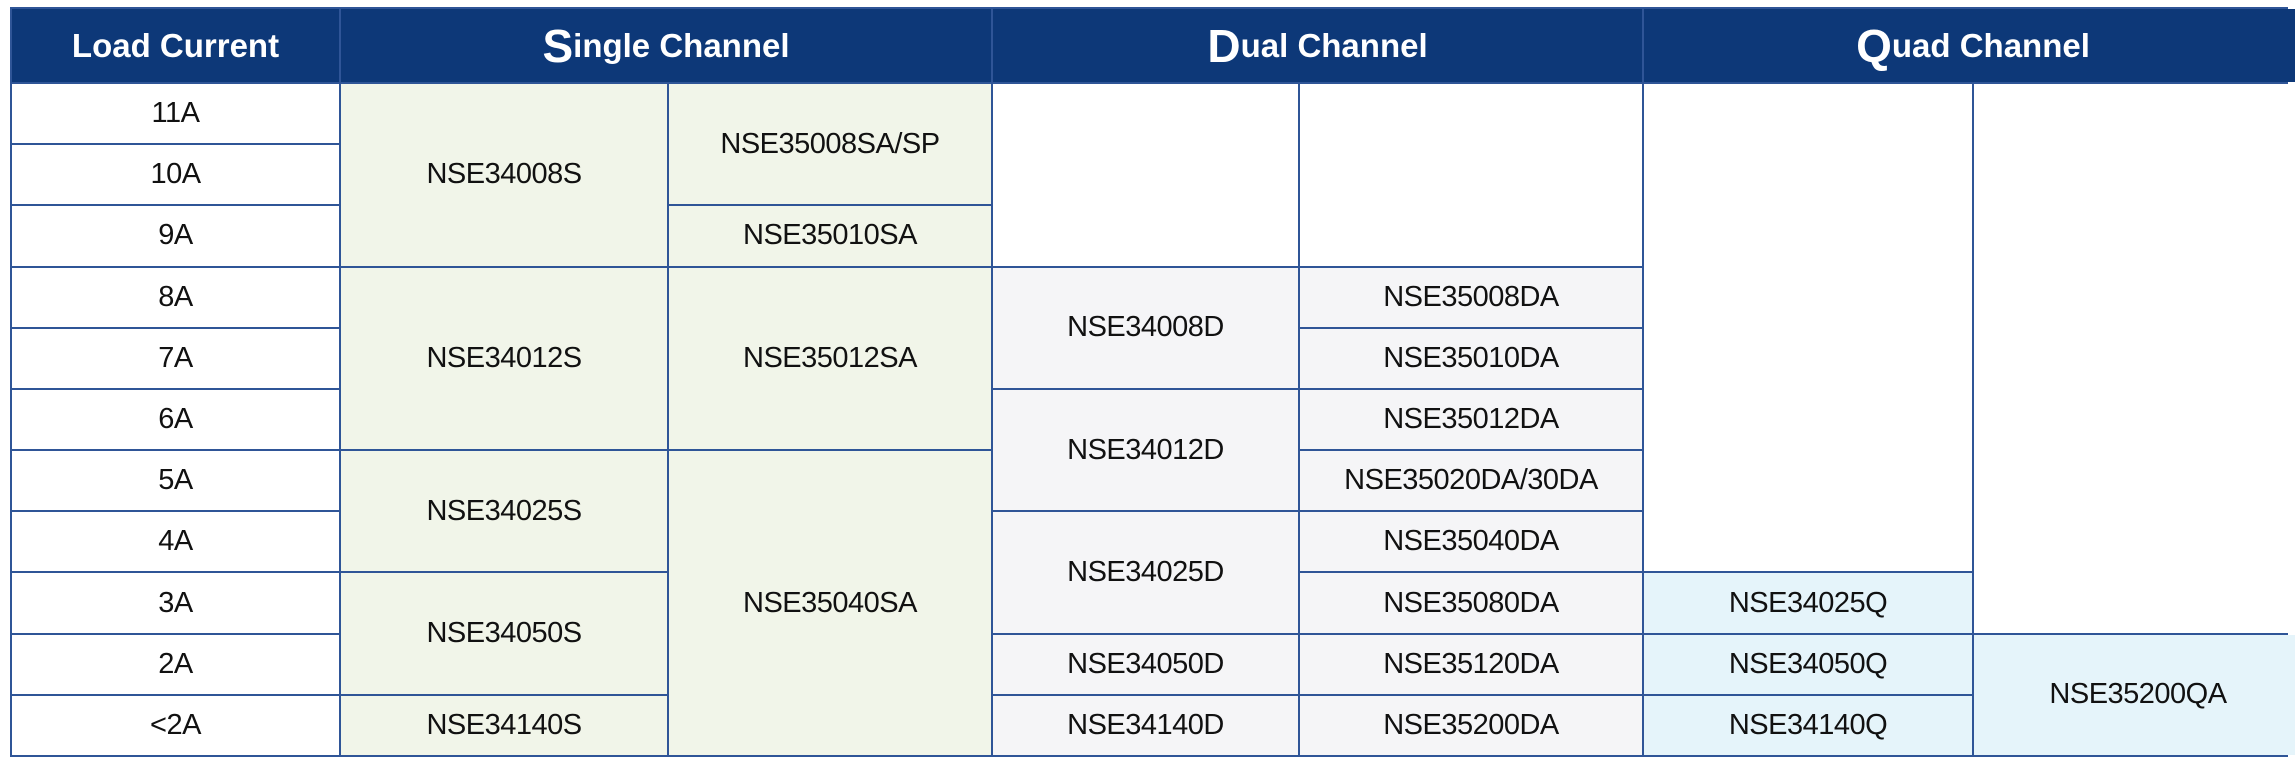 The width and height of the screenshot is (2295, 765). What do you see at coordinates (2134, 694) in the screenshot?
I see `quad-product-cell: NSE35200QA` at bounding box center [2134, 694].